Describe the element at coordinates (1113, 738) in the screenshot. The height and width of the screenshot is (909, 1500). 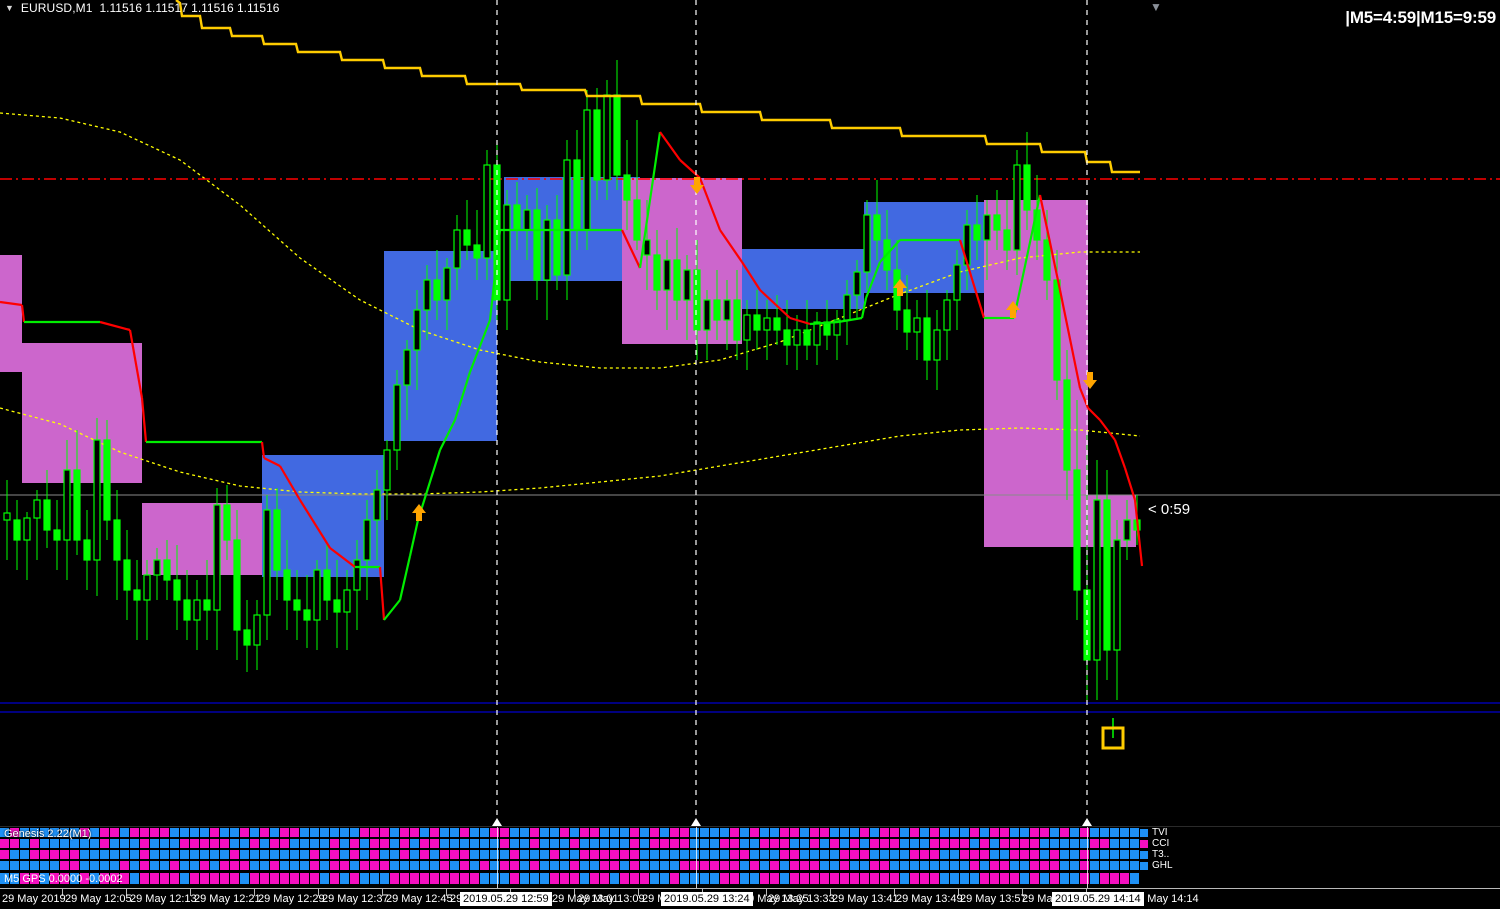
I see `order-entry-marker` at that location.